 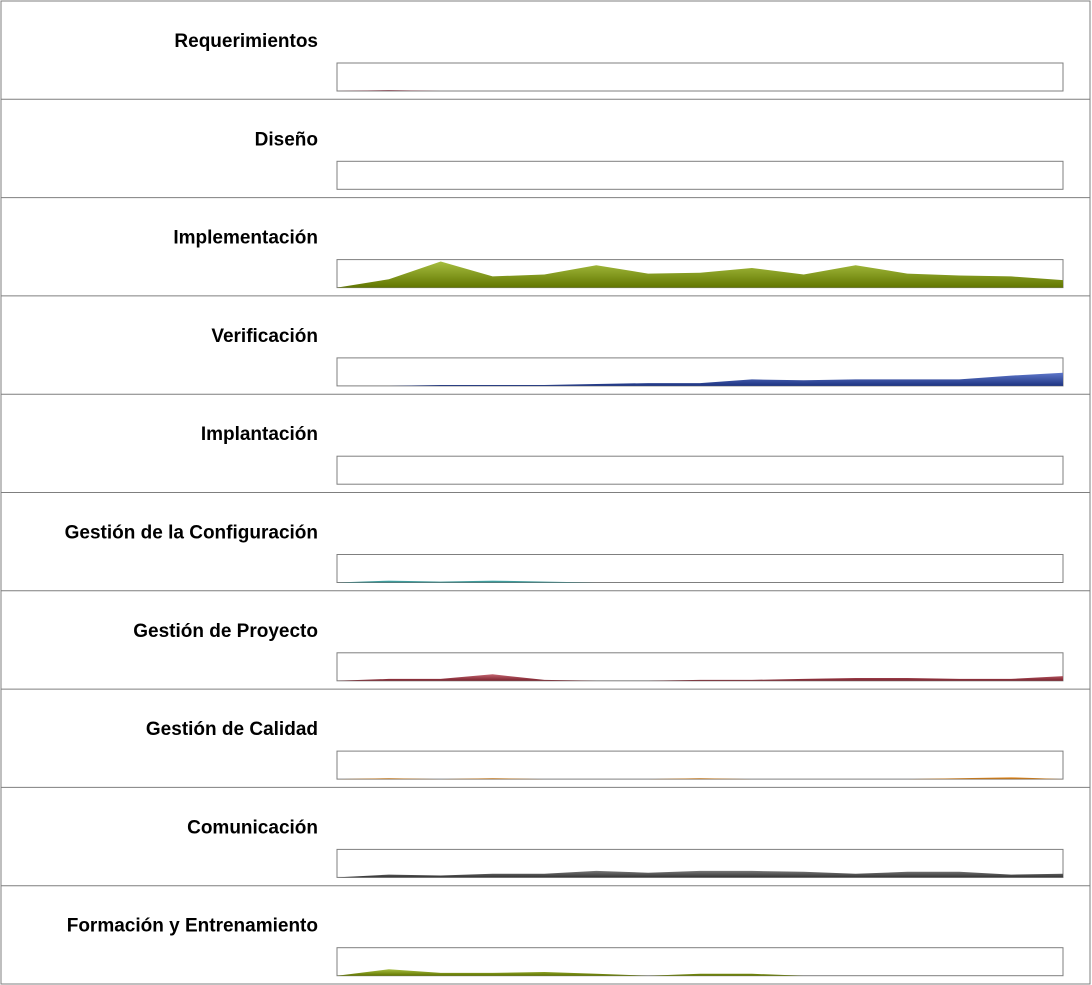 What do you see at coordinates (545, 734) in the screenshot?
I see `row-gestion-de-calidad: Gestión de Calidad` at bounding box center [545, 734].